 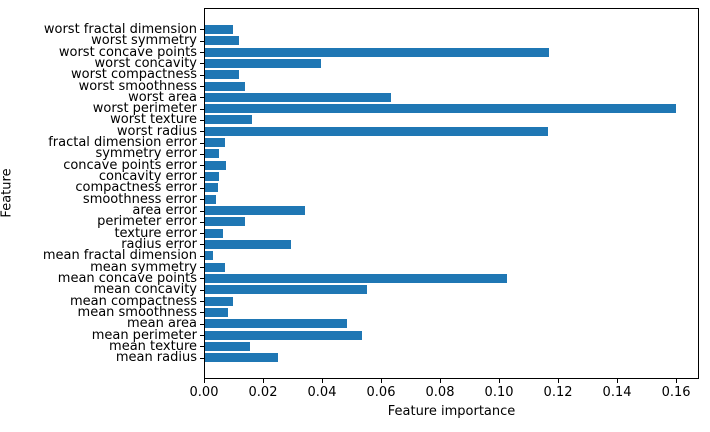 I want to click on x-tick-label-0.10: 0.10, so click(x=499, y=392).